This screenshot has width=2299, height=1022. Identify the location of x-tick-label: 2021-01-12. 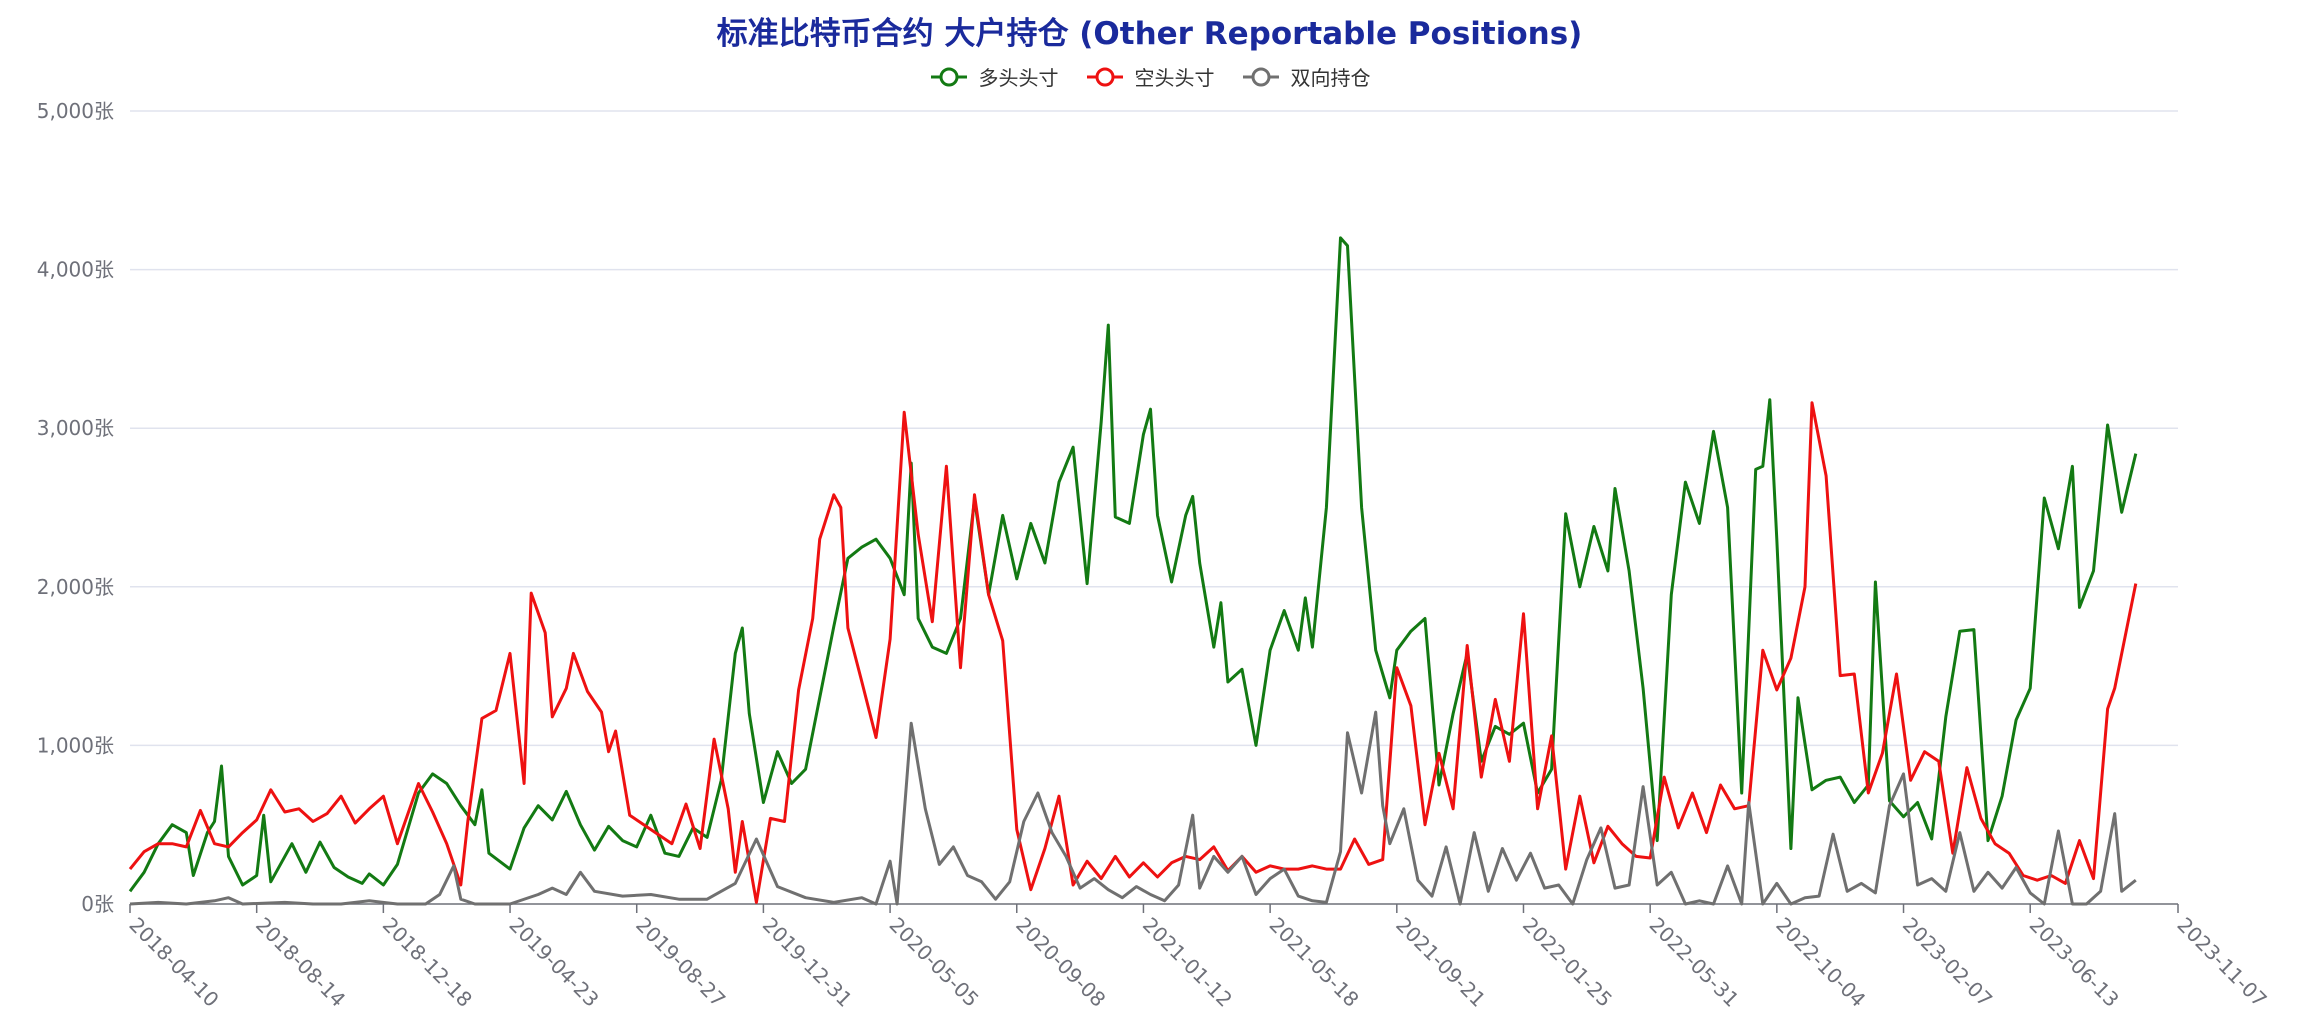
(1187, 962).